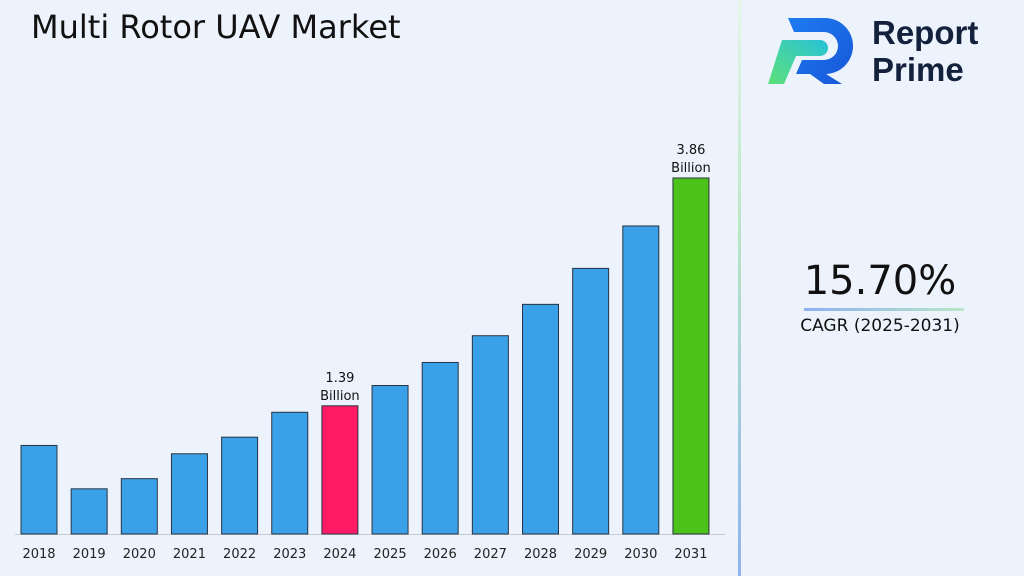 The width and height of the screenshot is (1024, 576). I want to click on cagr-value: 15.70%, so click(880, 281).